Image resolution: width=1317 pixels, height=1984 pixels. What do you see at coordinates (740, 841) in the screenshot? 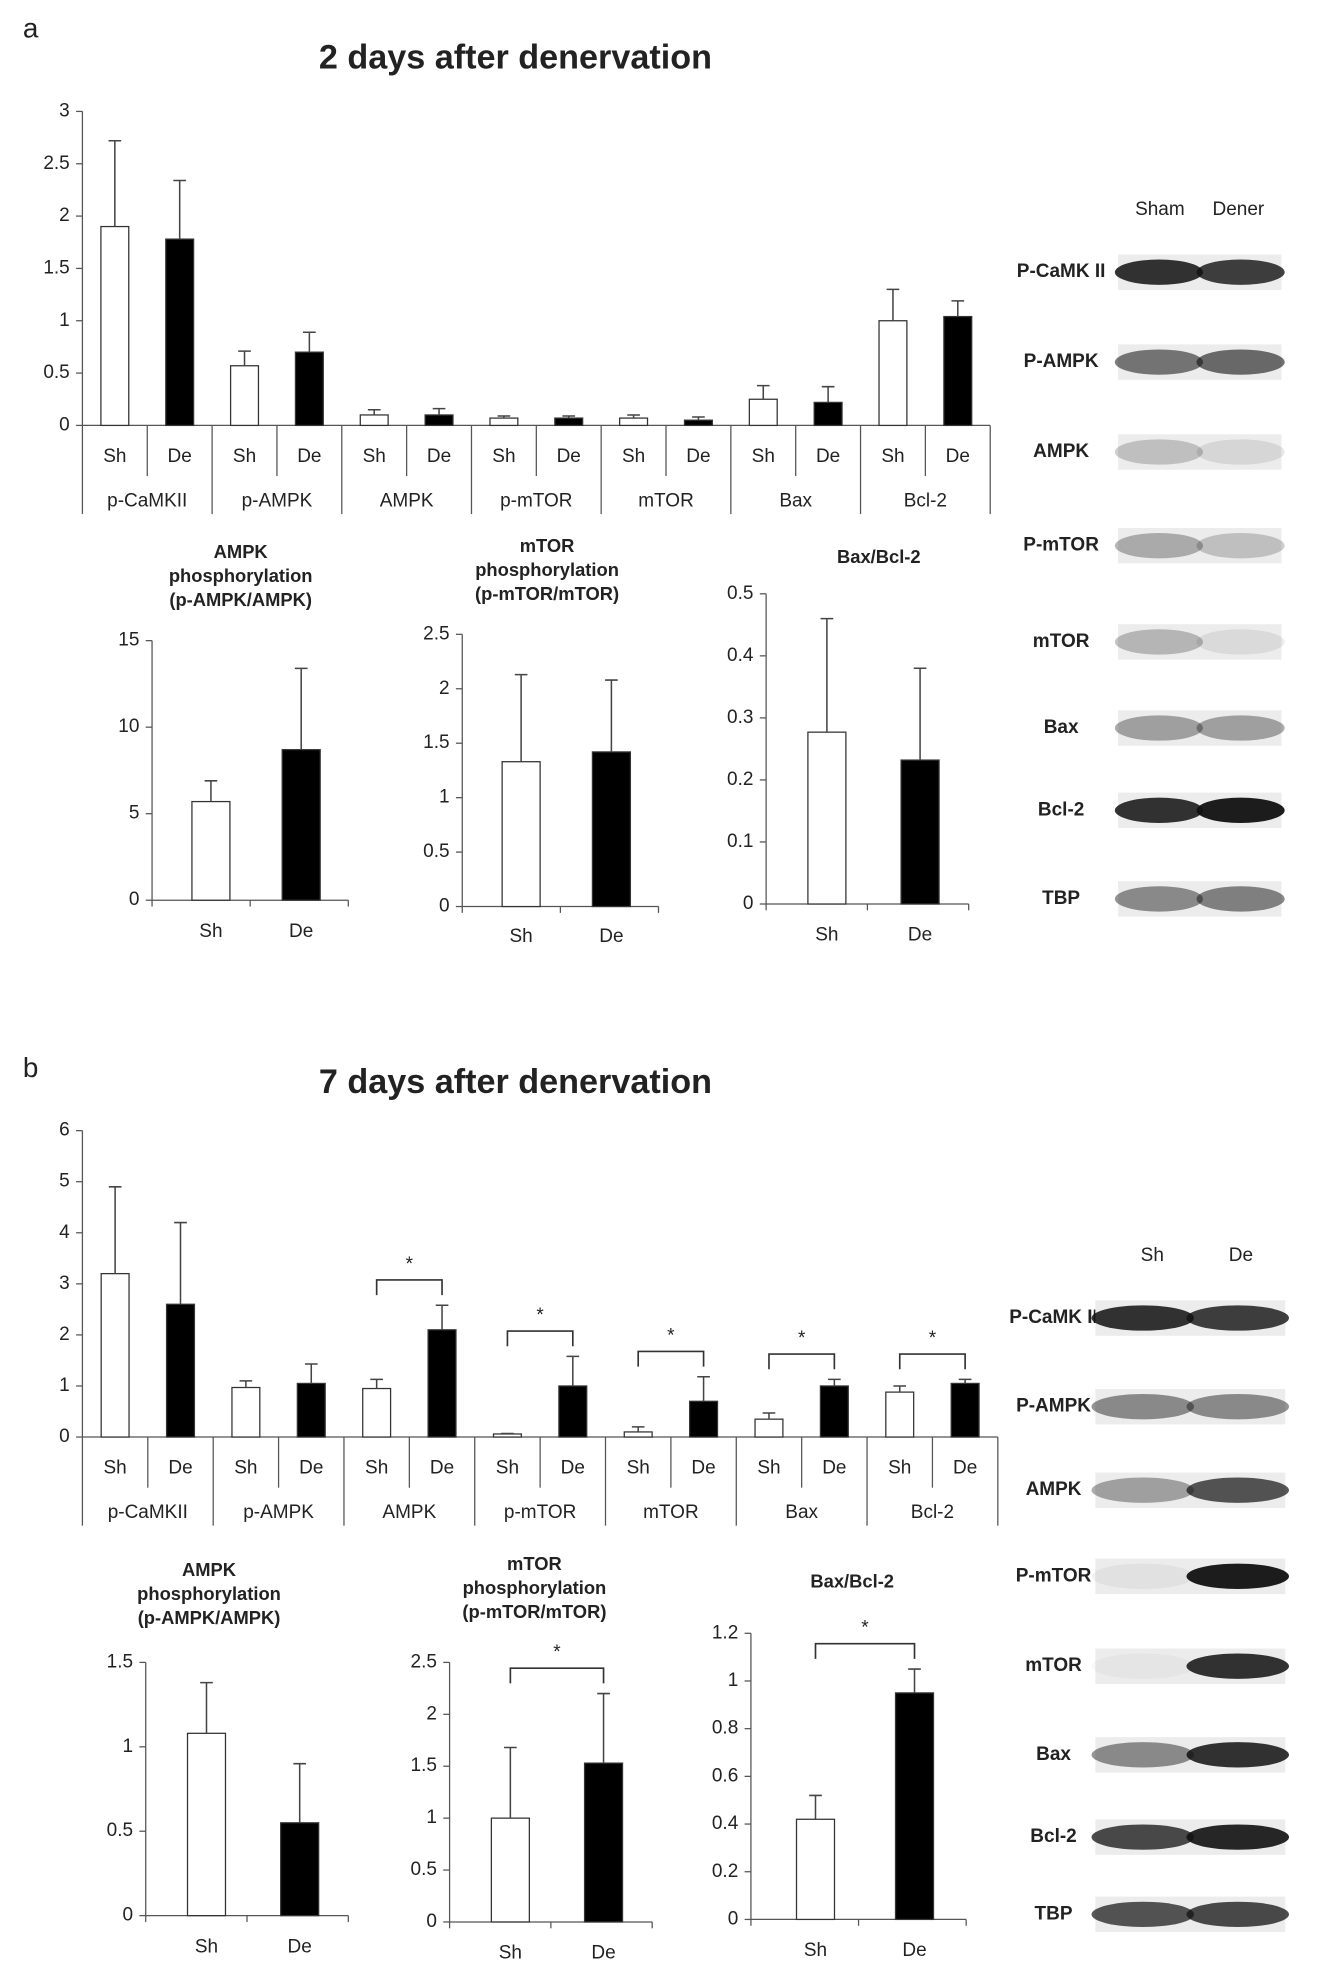
I see `y-tick-label: 0.1` at bounding box center [740, 841].